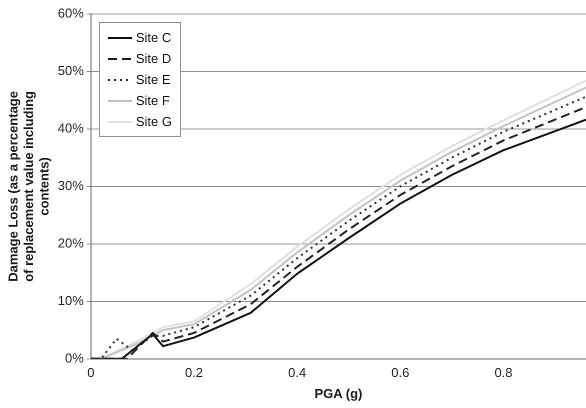 Image resolution: width=586 pixels, height=408 pixels. I want to click on legend-label: Site G, so click(154, 121).